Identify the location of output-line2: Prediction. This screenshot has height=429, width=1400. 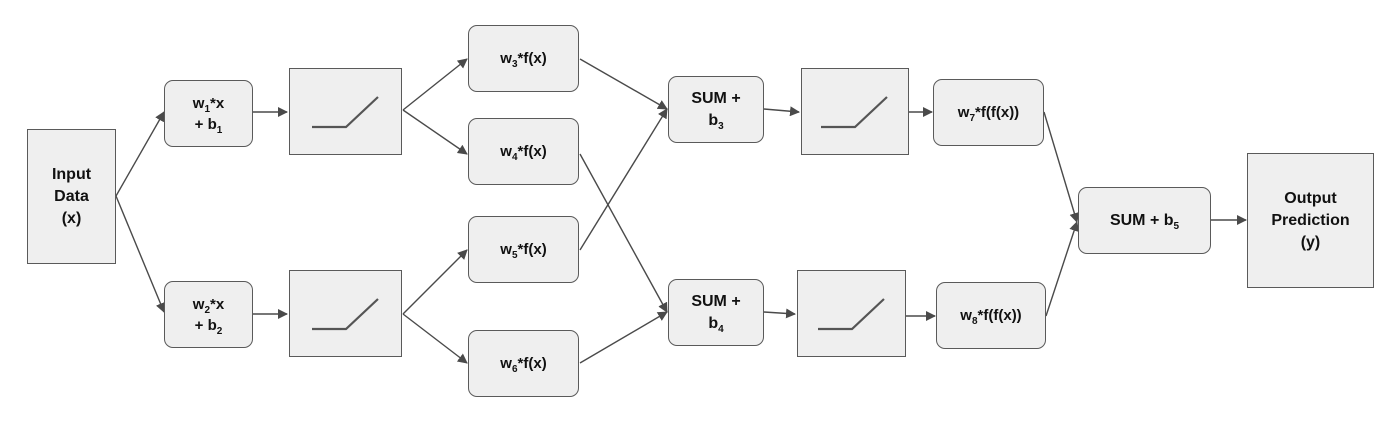
(1310, 220).